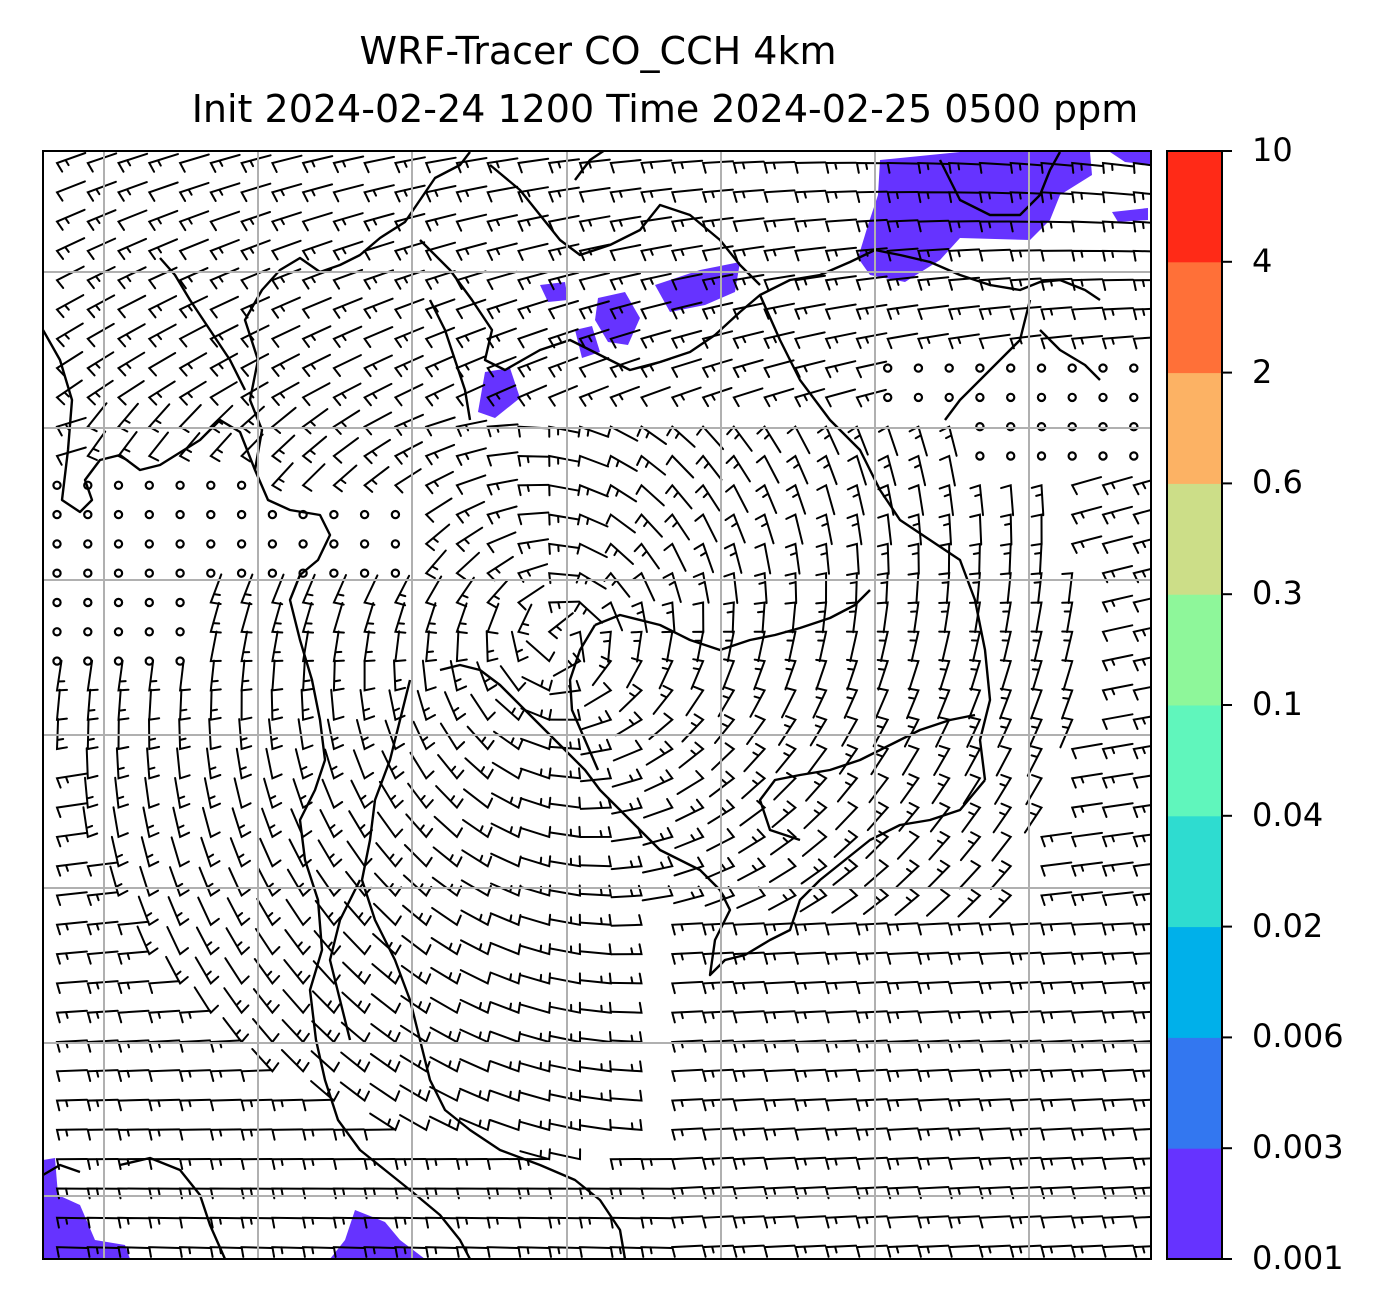  What do you see at coordinates (1277, 482) in the screenshot?
I see `colorbar-tick-label: 0.6` at bounding box center [1277, 482].